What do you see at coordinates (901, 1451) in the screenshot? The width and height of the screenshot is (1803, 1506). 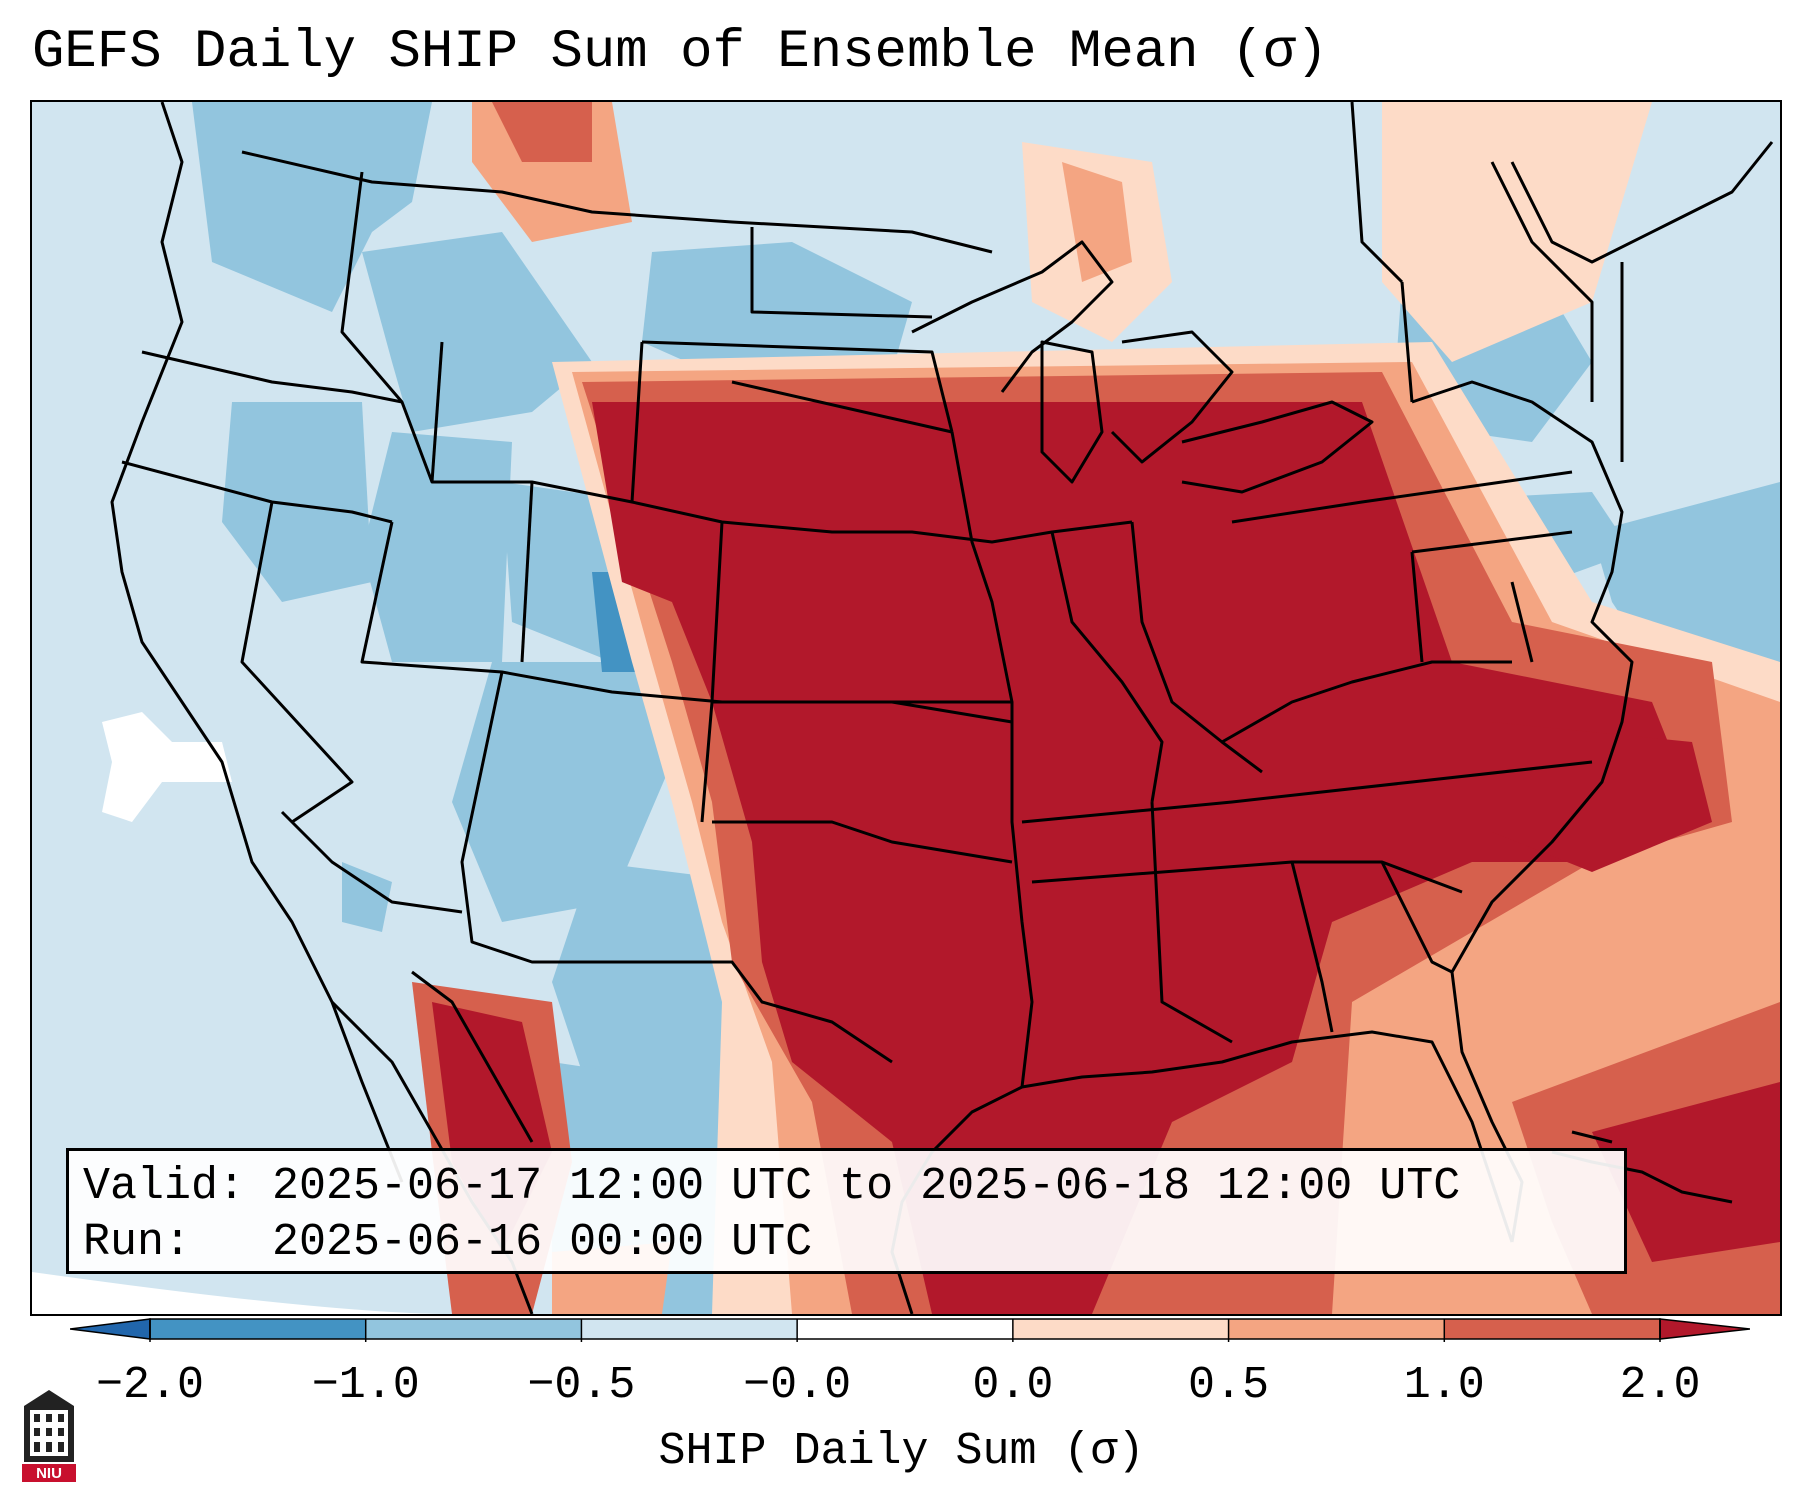 I see `colorbar-label: SHIP Daily Sum (σ)` at bounding box center [901, 1451].